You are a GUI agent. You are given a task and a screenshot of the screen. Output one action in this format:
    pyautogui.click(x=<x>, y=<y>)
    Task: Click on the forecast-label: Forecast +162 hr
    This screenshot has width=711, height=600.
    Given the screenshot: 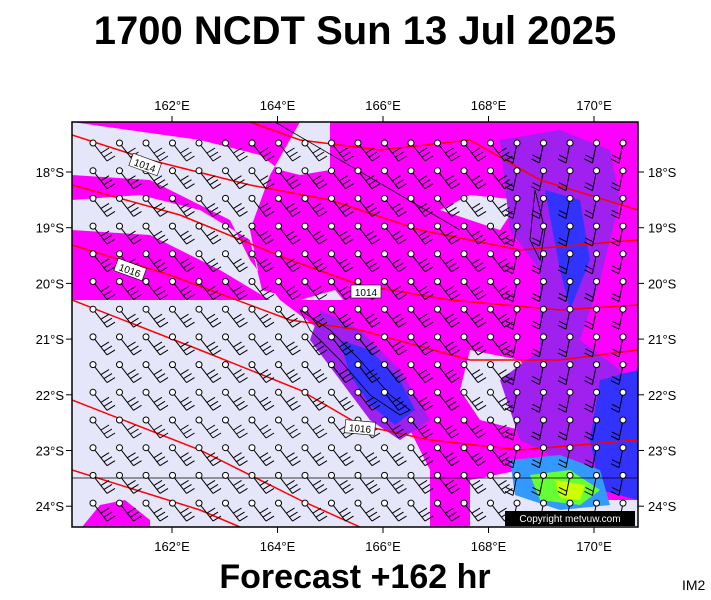 What is the action you would take?
    pyautogui.click(x=354, y=577)
    